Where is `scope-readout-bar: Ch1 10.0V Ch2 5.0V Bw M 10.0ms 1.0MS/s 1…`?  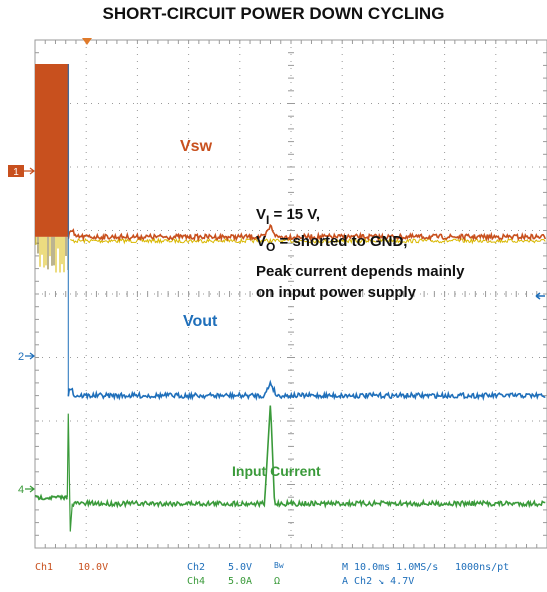
scope-readout-bar: Ch1 10.0V Ch2 5.0V Bw M 10.0ms 1.0MS/s 1… is located at coordinates (272, 574).